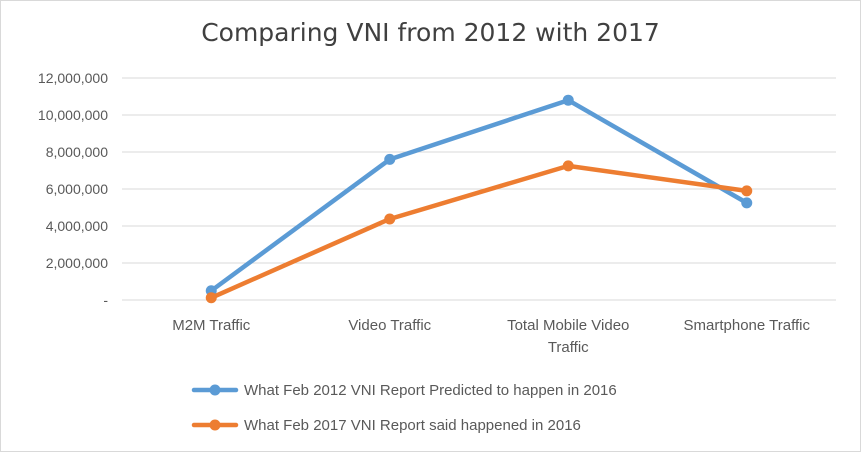 The width and height of the screenshot is (861, 452). What do you see at coordinates (211, 325) in the screenshot?
I see `x-tick-label: M2M Traffic` at bounding box center [211, 325].